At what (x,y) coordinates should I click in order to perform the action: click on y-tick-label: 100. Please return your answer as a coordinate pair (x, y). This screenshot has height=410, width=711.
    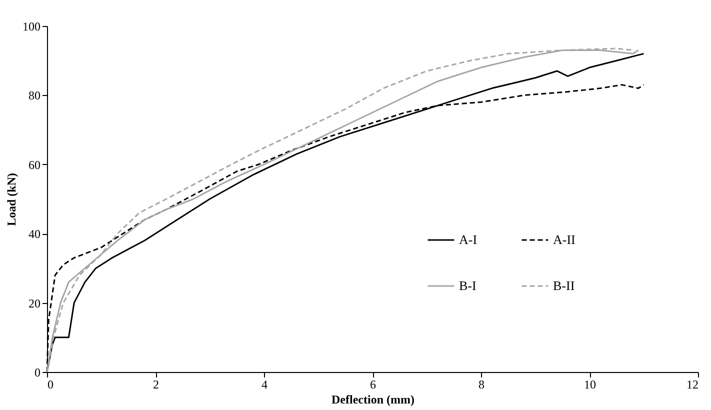
    Looking at the image, I should click on (31, 27).